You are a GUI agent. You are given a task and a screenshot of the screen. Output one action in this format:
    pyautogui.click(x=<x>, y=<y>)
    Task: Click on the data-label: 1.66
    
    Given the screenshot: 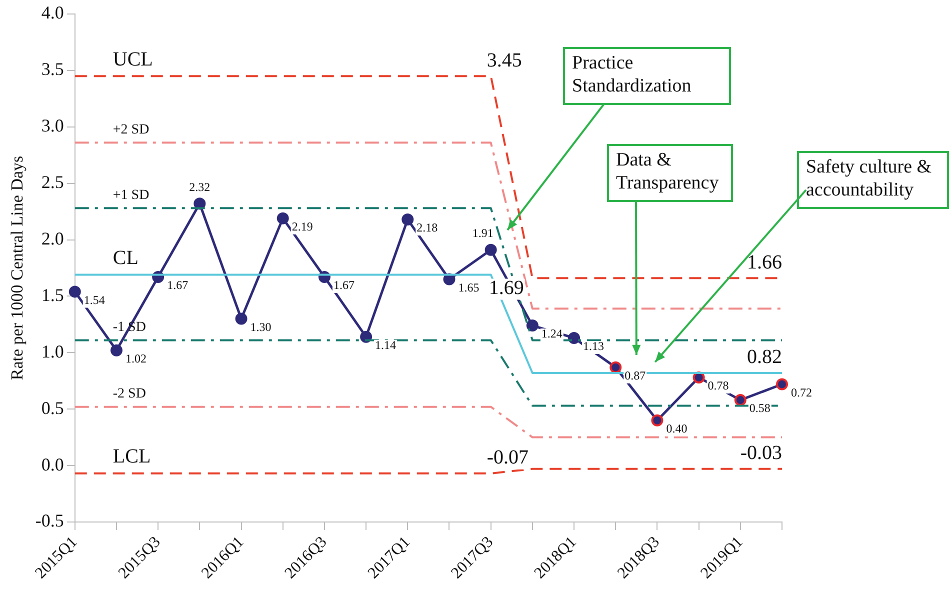 What is the action you would take?
    pyautogui.click(x=764, y=262)
    